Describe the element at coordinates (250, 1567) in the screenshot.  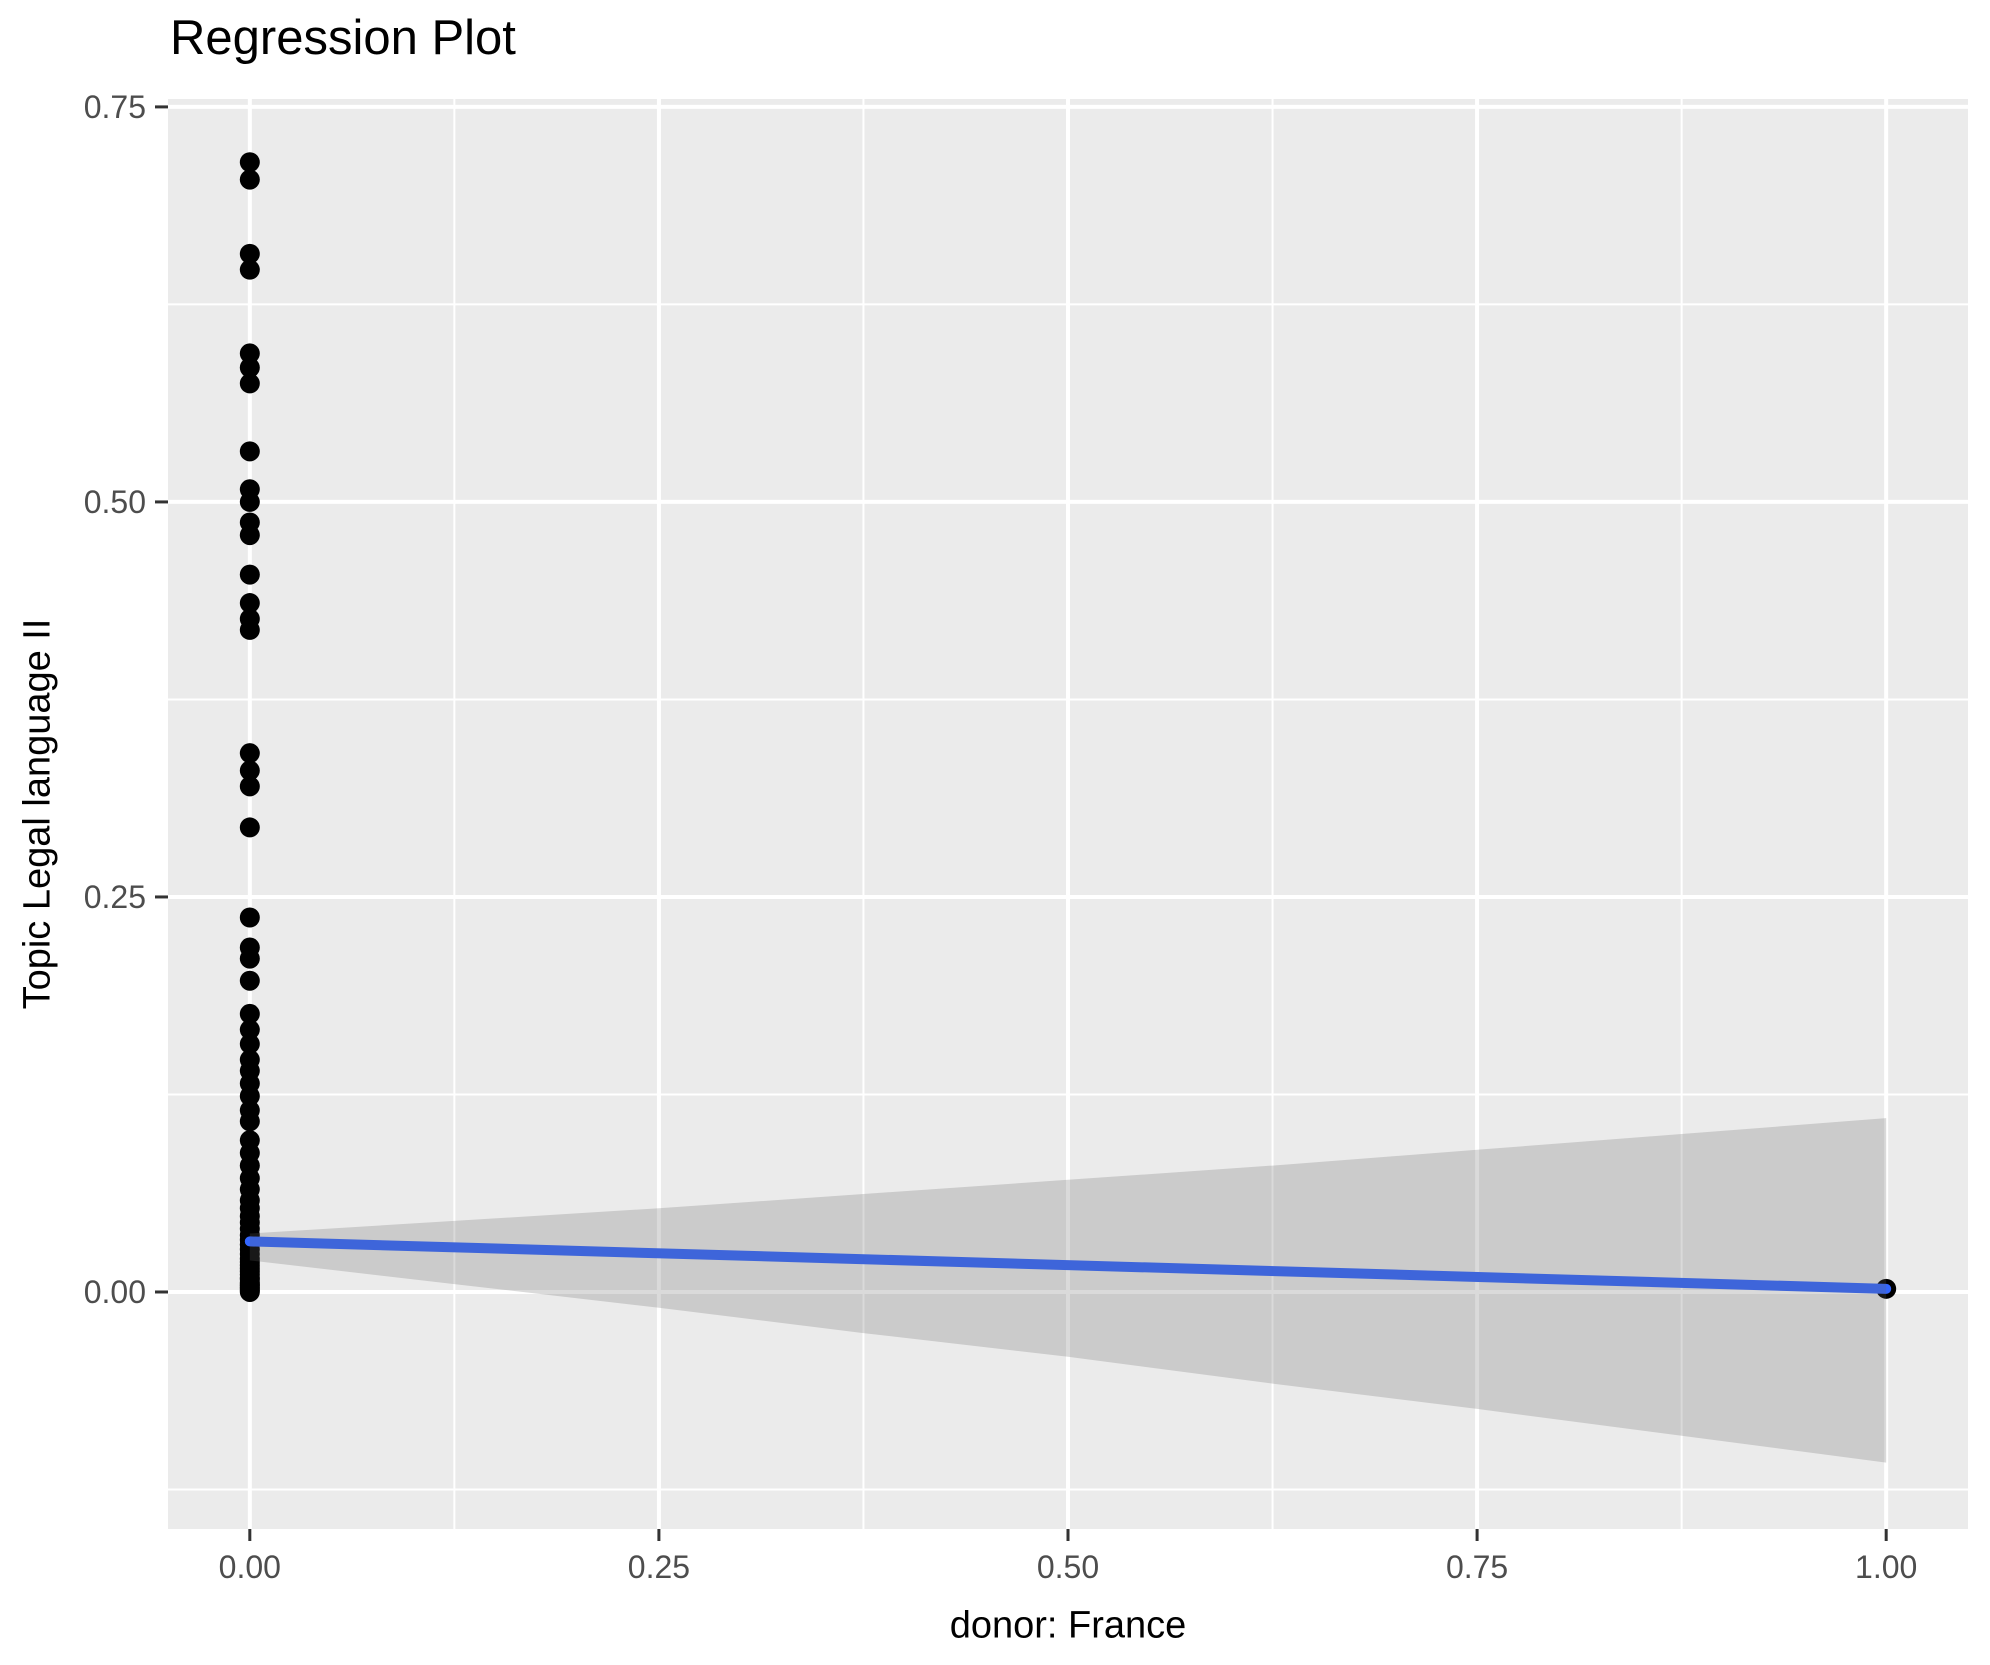
I see `x-tick-label: 0.00` at that location.